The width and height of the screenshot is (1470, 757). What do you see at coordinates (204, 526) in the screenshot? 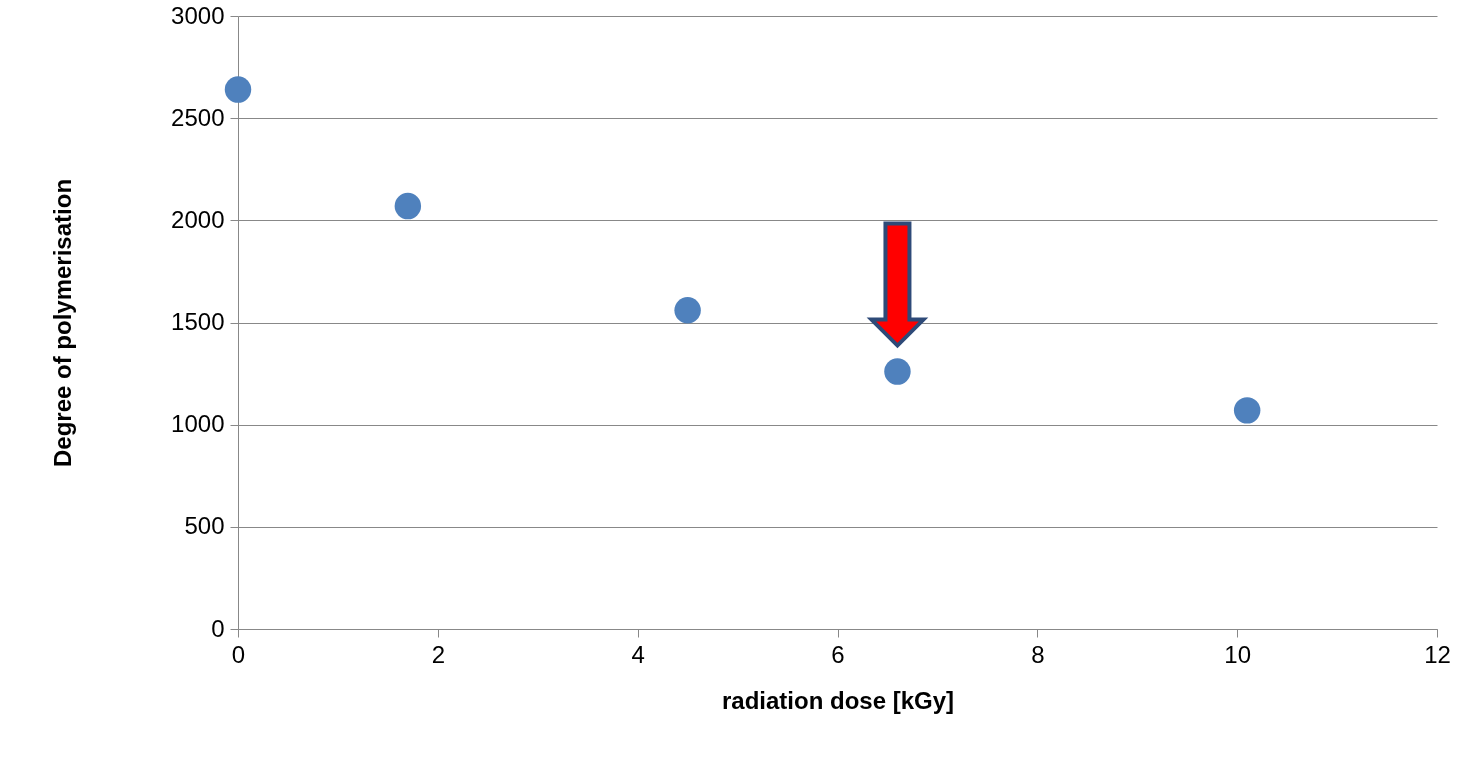
I see `y-tick-label: 500` at bounding box center [204, 526].